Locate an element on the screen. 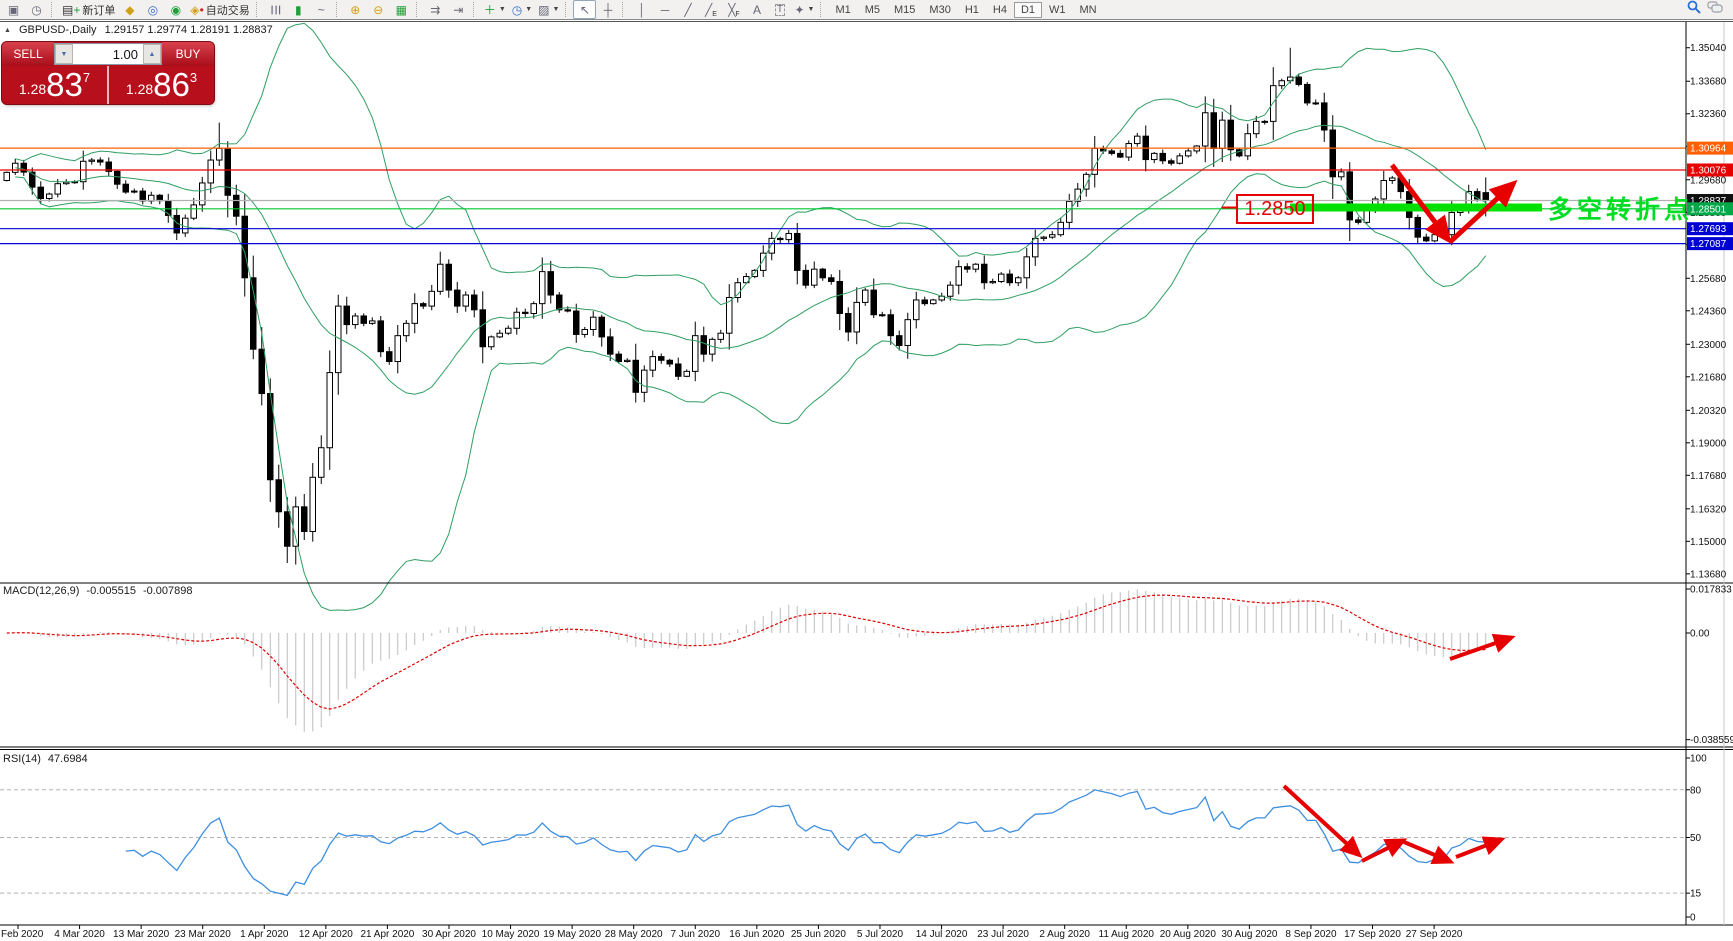  trendline-tool-button: ╱ is located at coordinates (687, 9).